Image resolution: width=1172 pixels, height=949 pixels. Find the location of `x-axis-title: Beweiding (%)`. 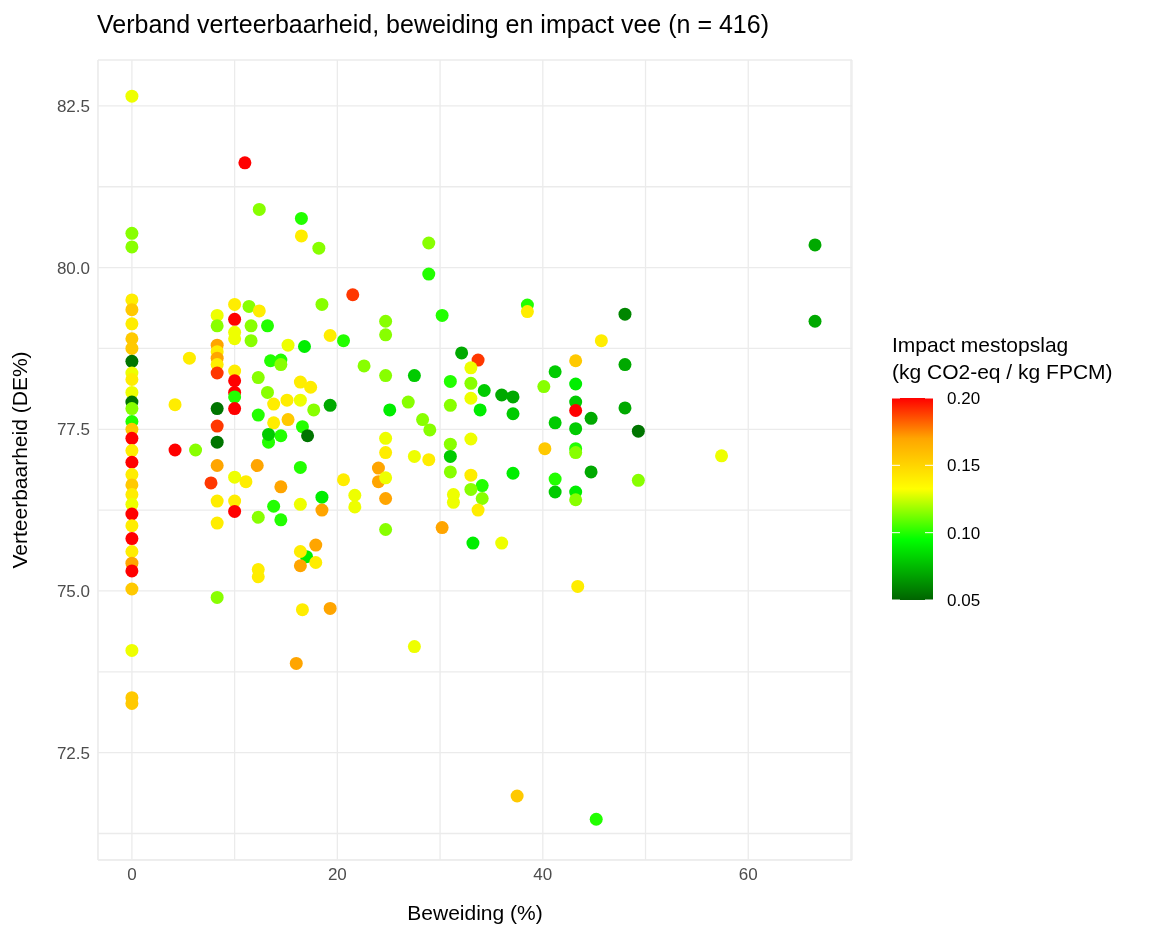

x-axis-title: Beweiding (%) is located at coordinates (475, 912).